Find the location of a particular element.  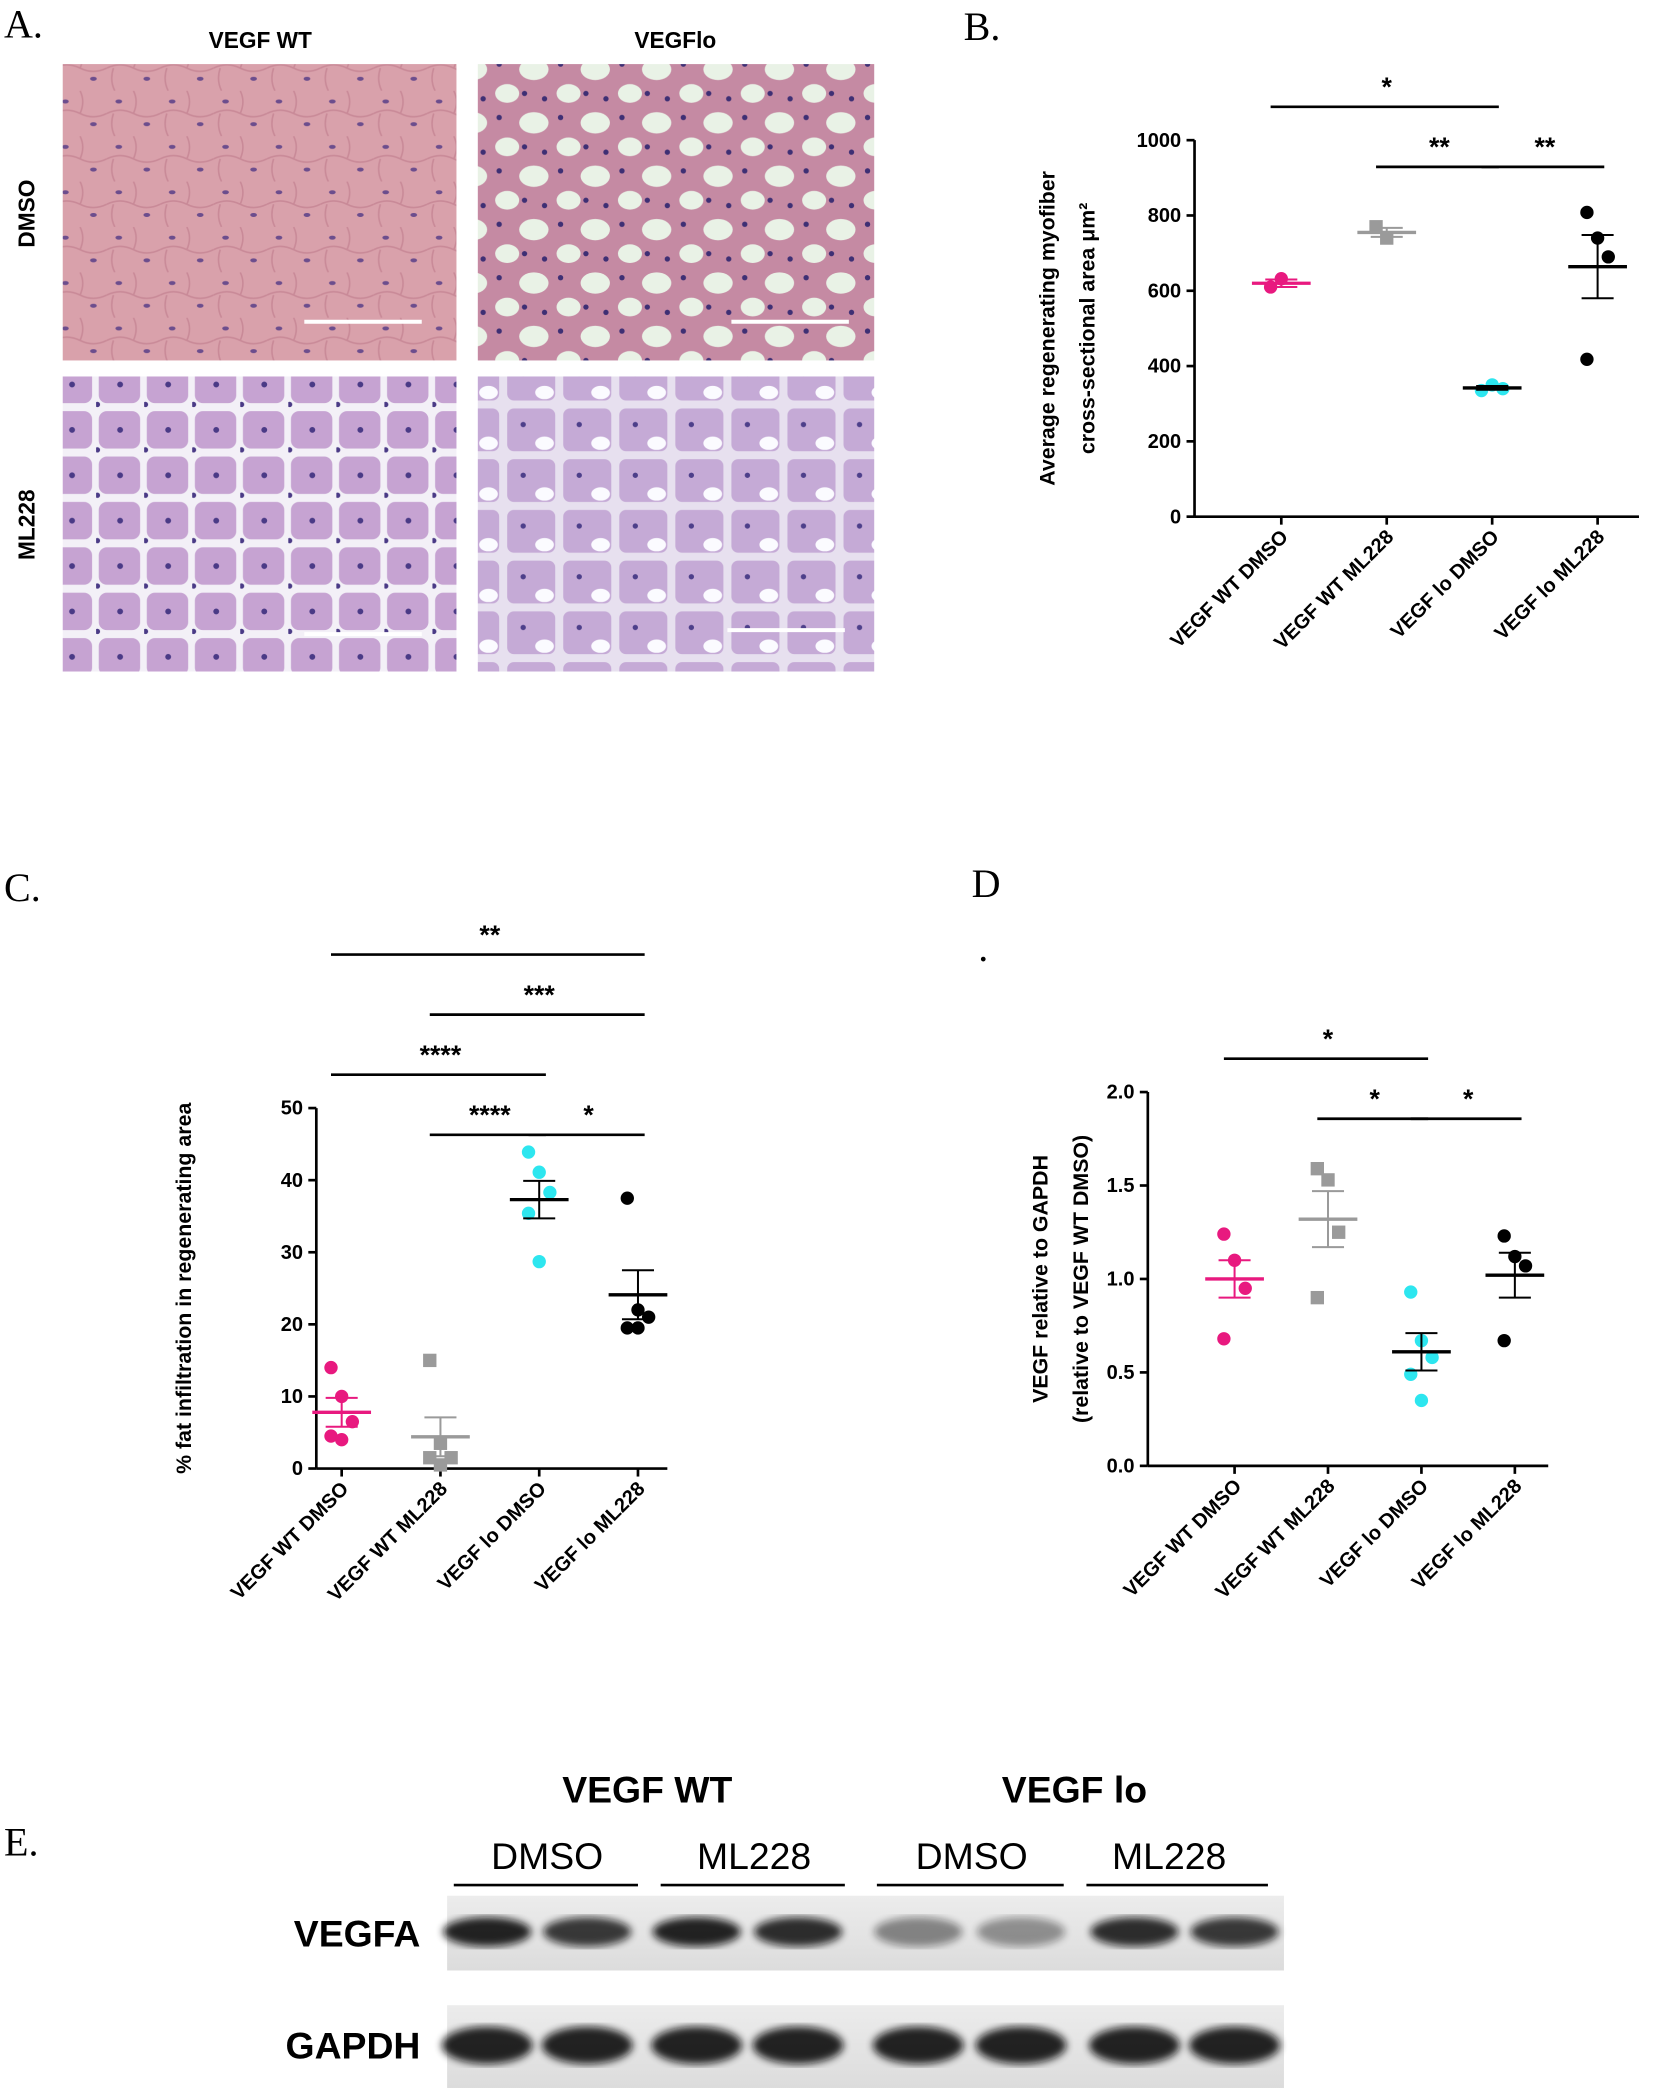

x-tick-label: VEGF lo DMSO is located at coordinates (1445, 584).